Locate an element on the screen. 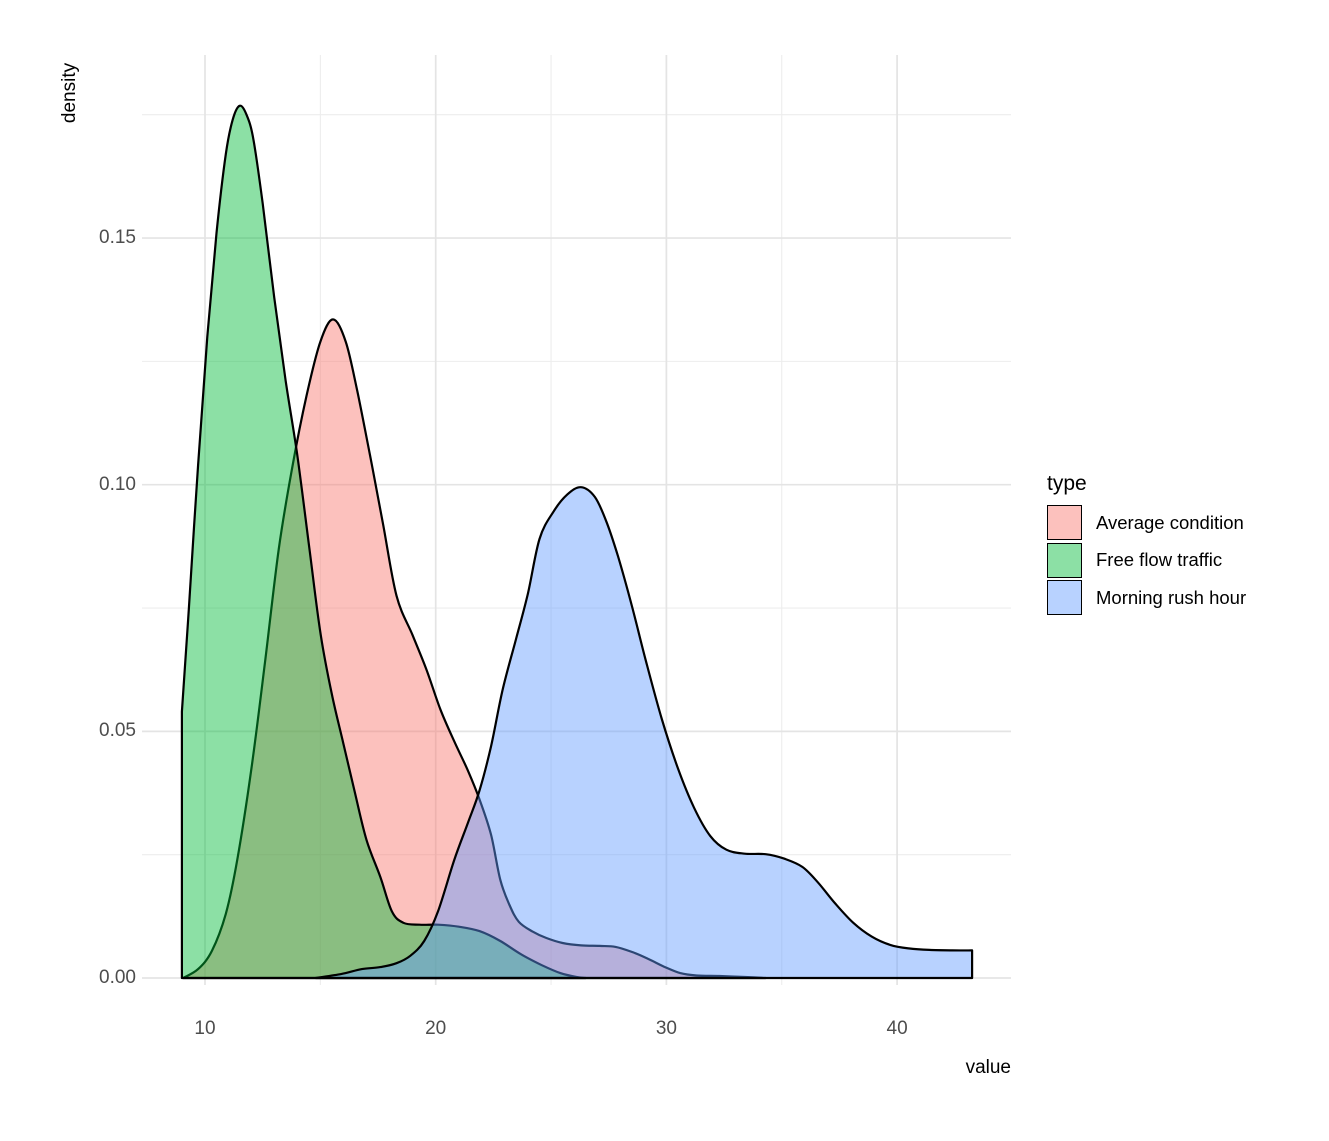 This screenshot has width=1329, height=1141. y-tick-label: 0.10 is located at coordinates (117, 484).